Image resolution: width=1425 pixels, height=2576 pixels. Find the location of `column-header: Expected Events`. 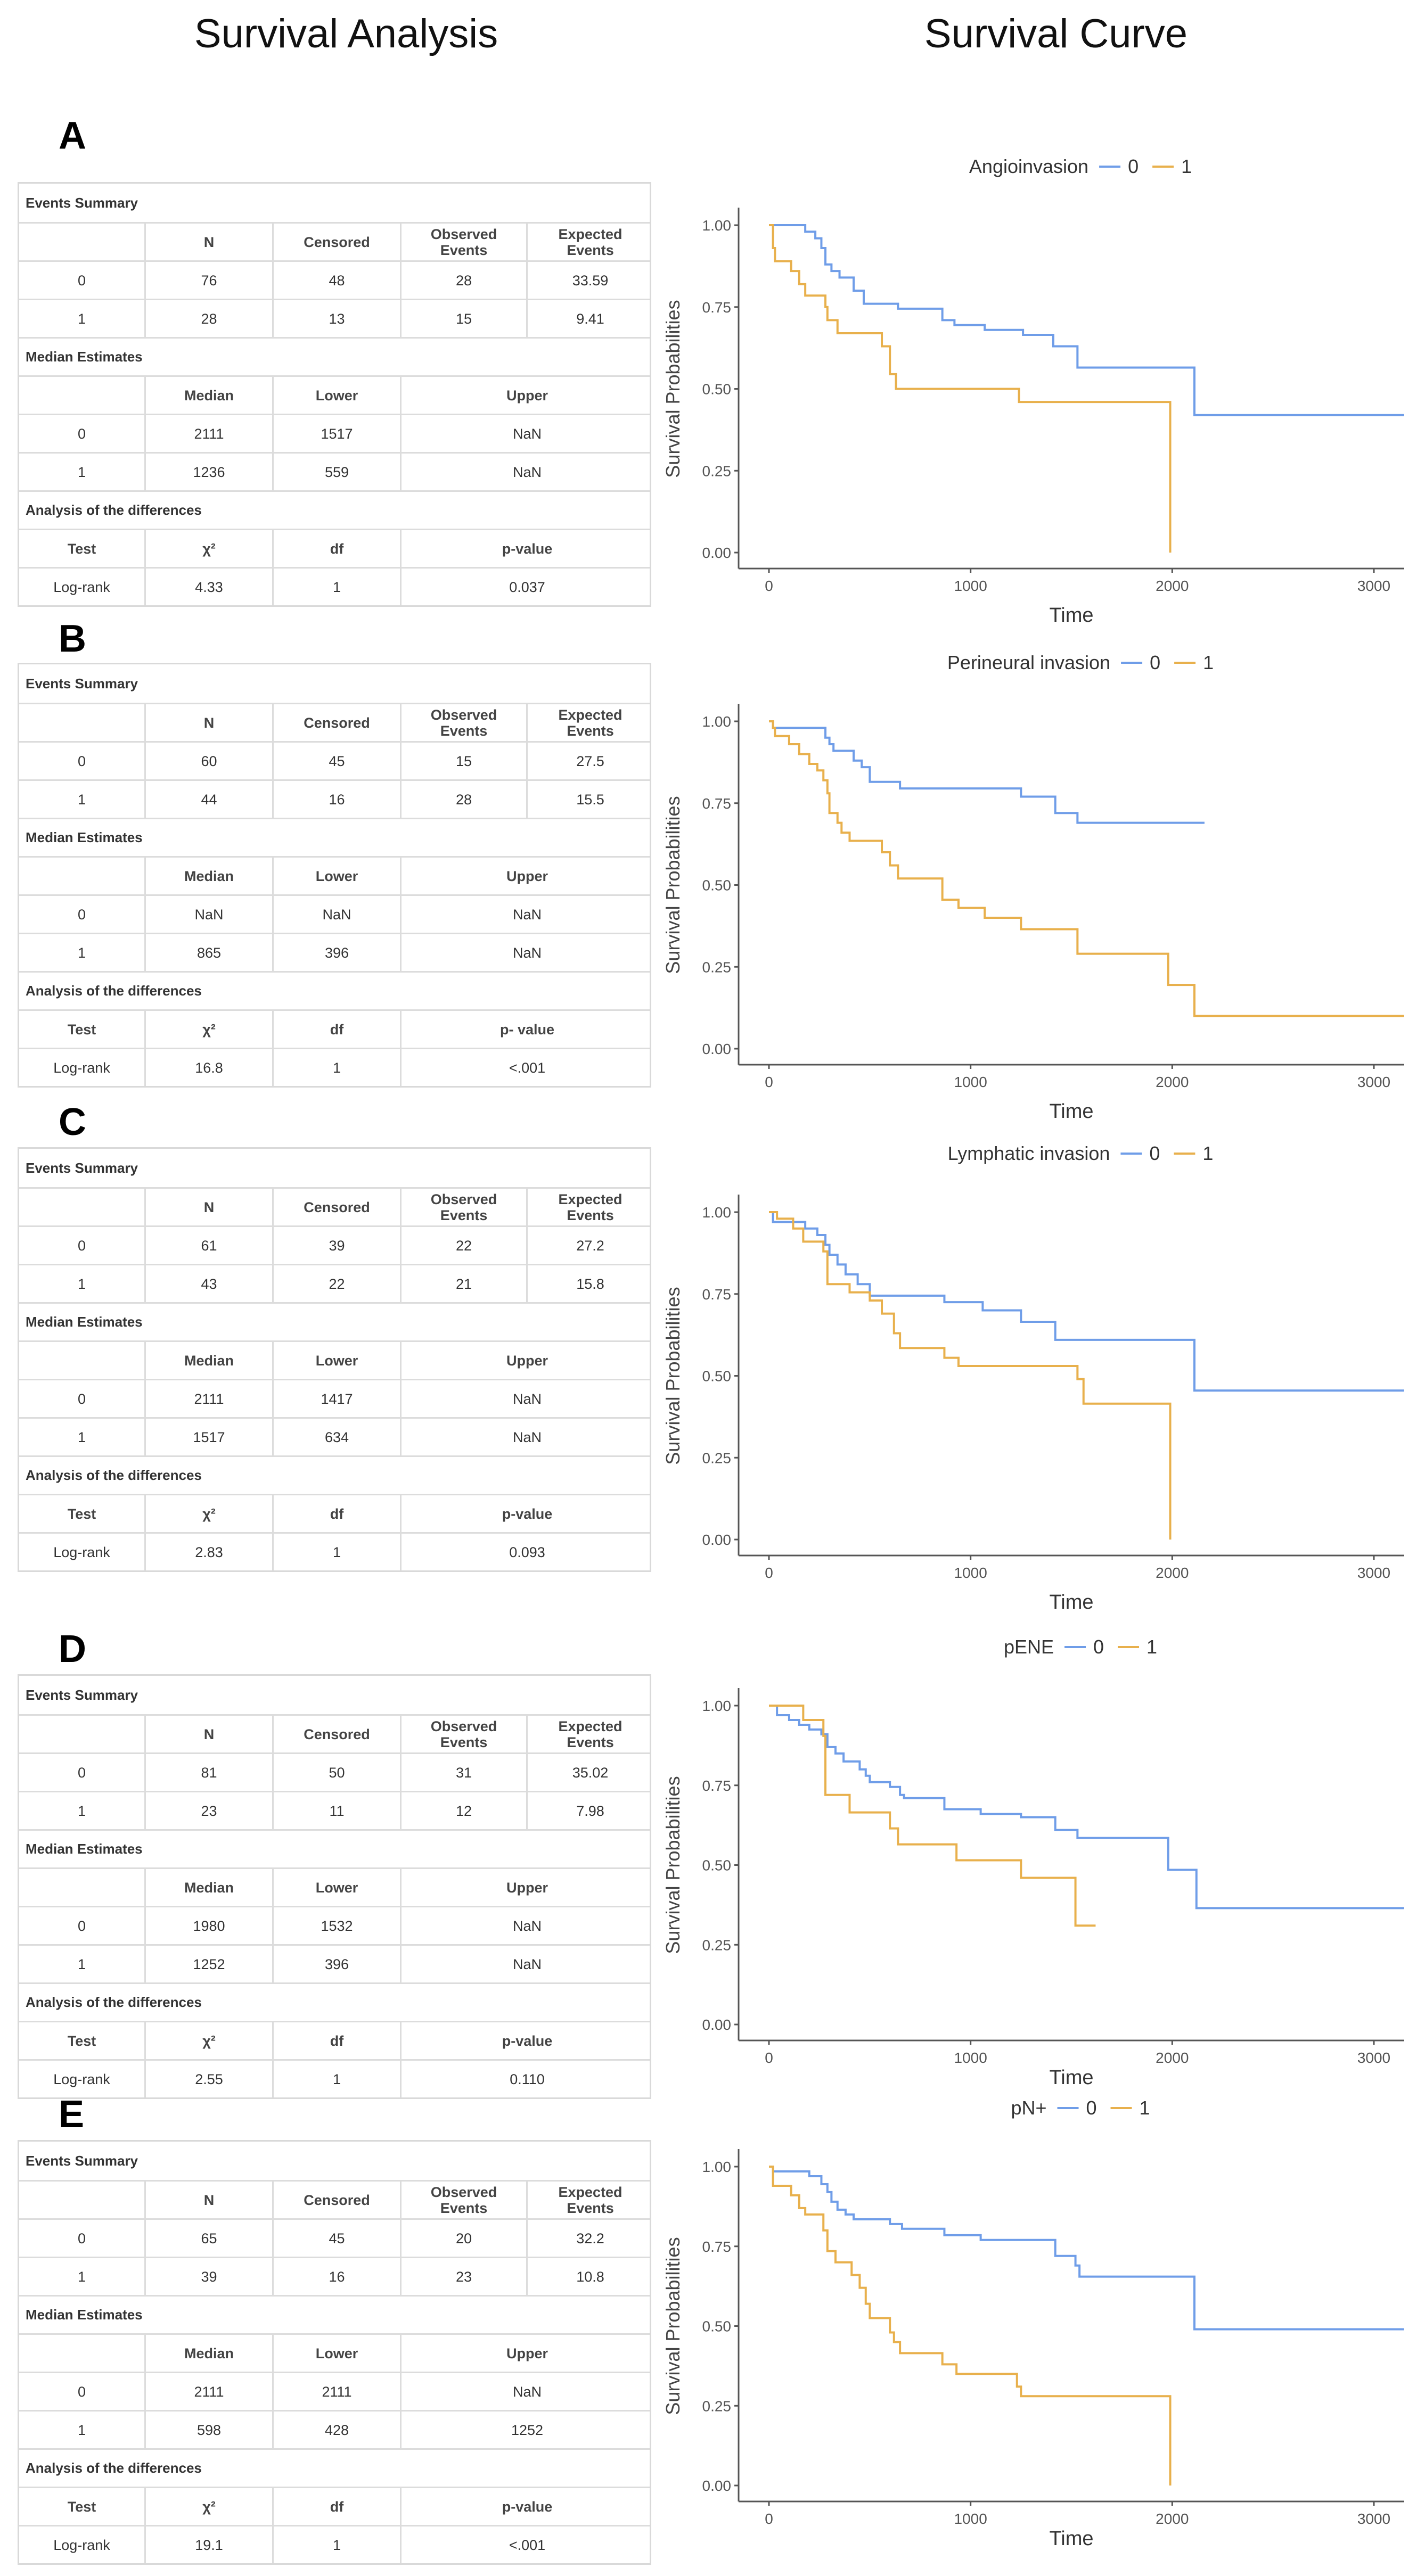

column-header: Expected Events is located at coordinates (590, 2200).